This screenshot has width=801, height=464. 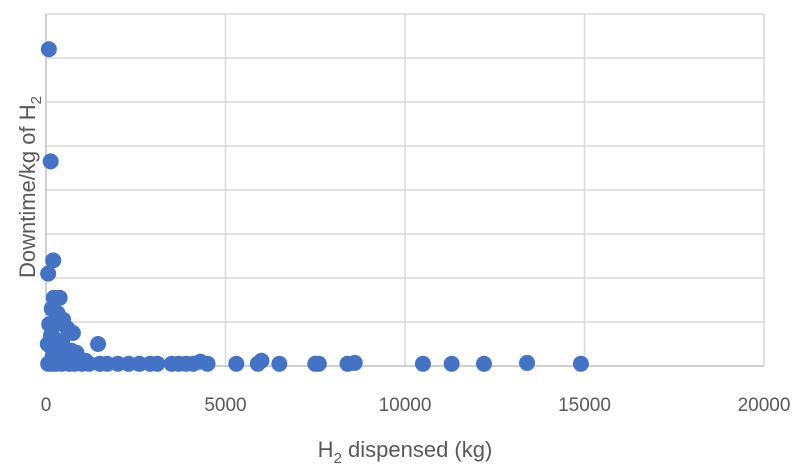 I want to click on x-tick-labels: 0 5000 10000 15000 20000, so click(x=416, y=405).